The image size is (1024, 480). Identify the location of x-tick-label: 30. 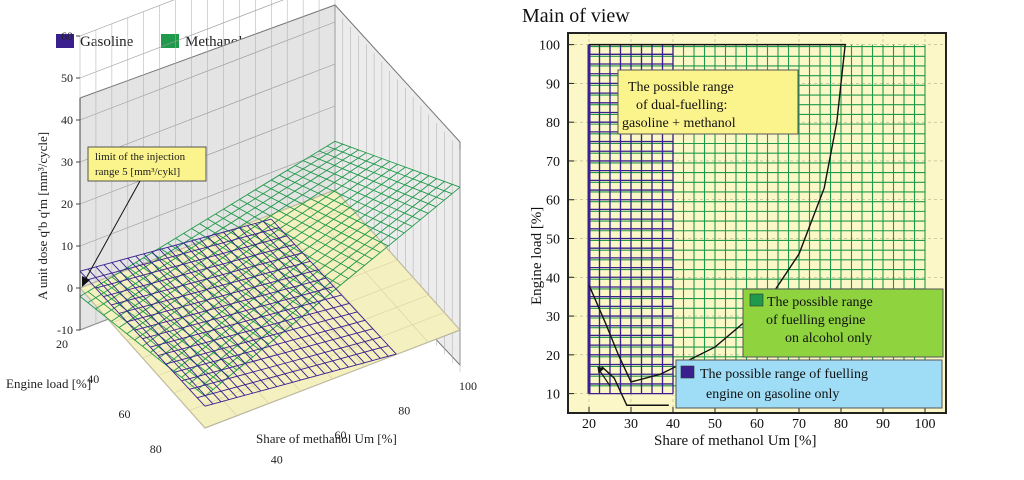
(631, 424).